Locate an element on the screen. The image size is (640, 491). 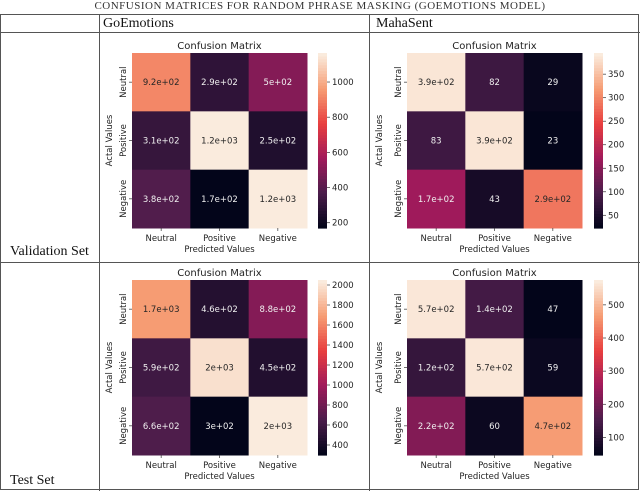
cell-annotation: 8.8e+02 is located at coordinates (277, 310).